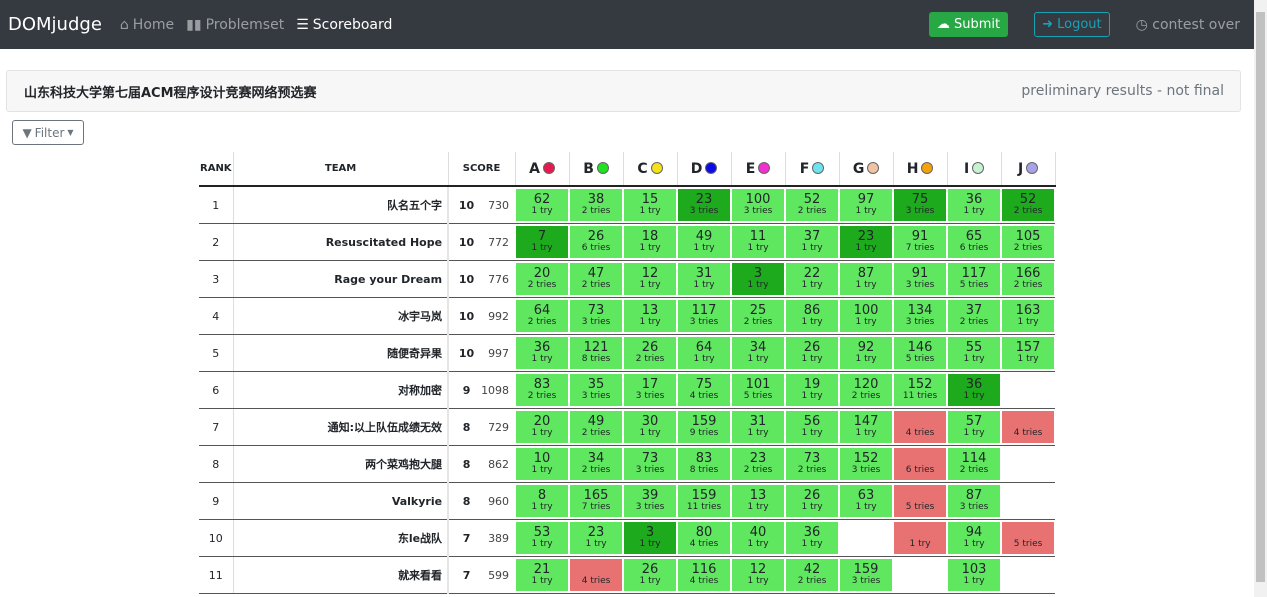 The height and width of the screenshot is (597, 1267). I want to click on solved-cell: 159 9 tries, so click(704, 427).